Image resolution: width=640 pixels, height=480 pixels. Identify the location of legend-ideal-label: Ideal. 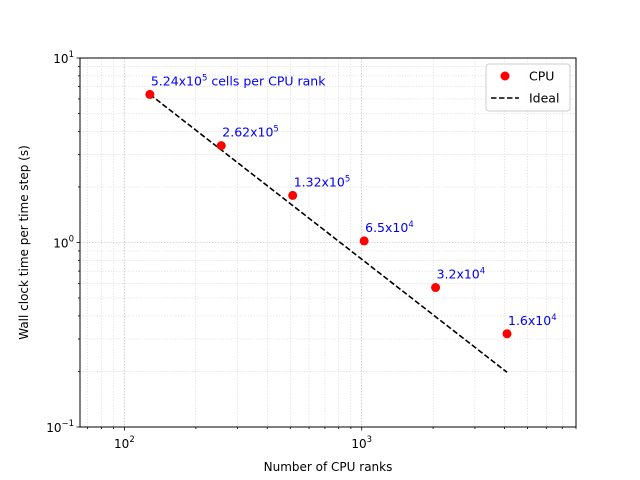
(544, 98).